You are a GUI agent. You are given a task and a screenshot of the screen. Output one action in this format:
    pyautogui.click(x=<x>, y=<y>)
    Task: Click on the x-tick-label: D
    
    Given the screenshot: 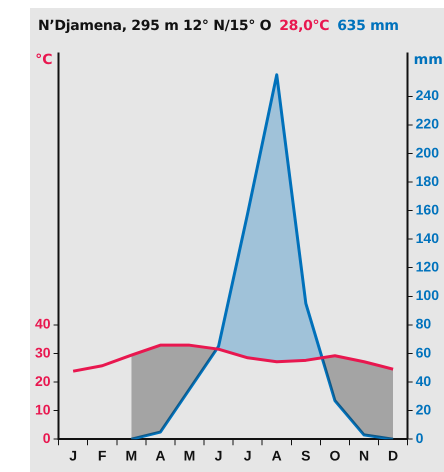 What is the action you would take?
    pyautogui.click(x=393, y=455)
    